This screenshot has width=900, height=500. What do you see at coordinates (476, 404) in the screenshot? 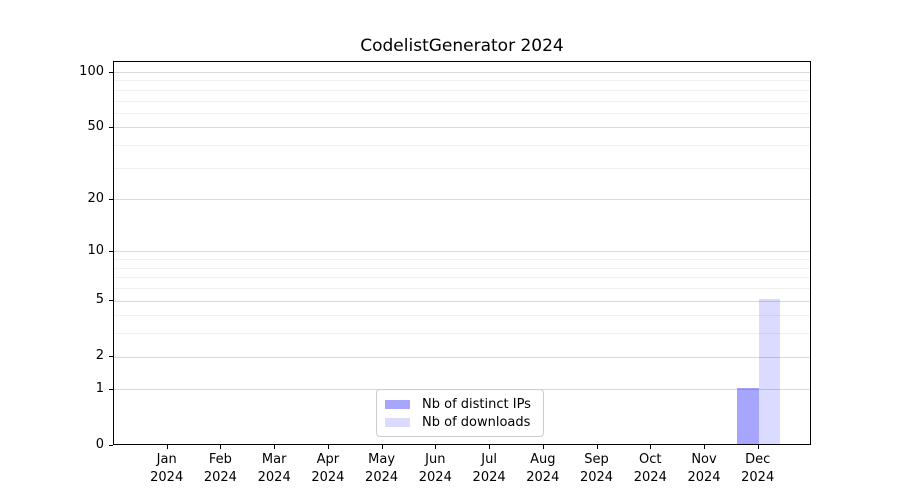
I see `legend-label-distinct-ips: Nb of distinct IPs` at bounding box center [476, 404].